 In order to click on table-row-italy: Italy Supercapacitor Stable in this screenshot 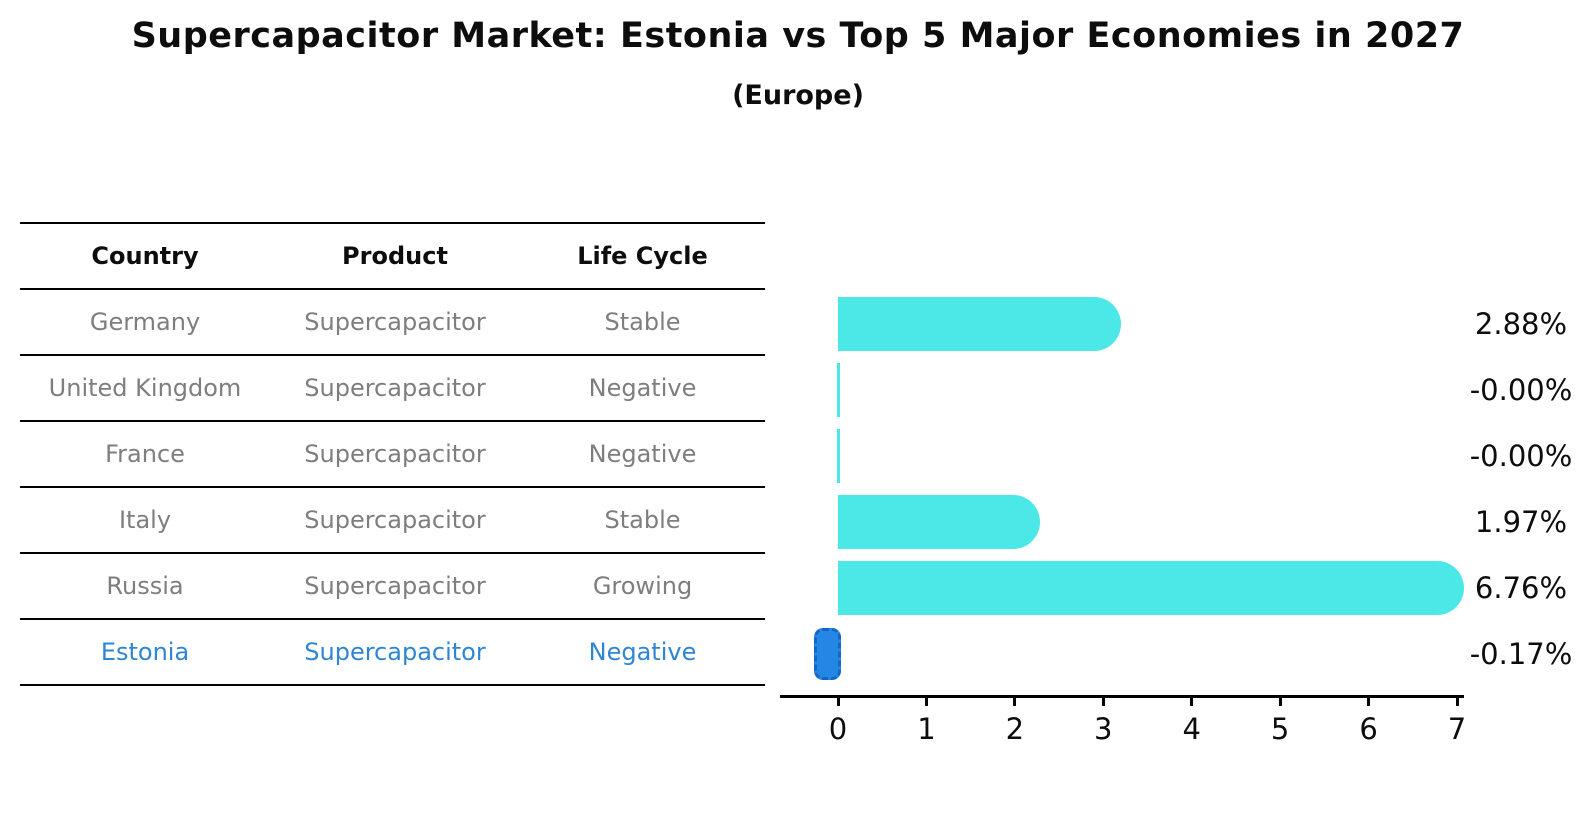, I will do `click(392, 521)`.